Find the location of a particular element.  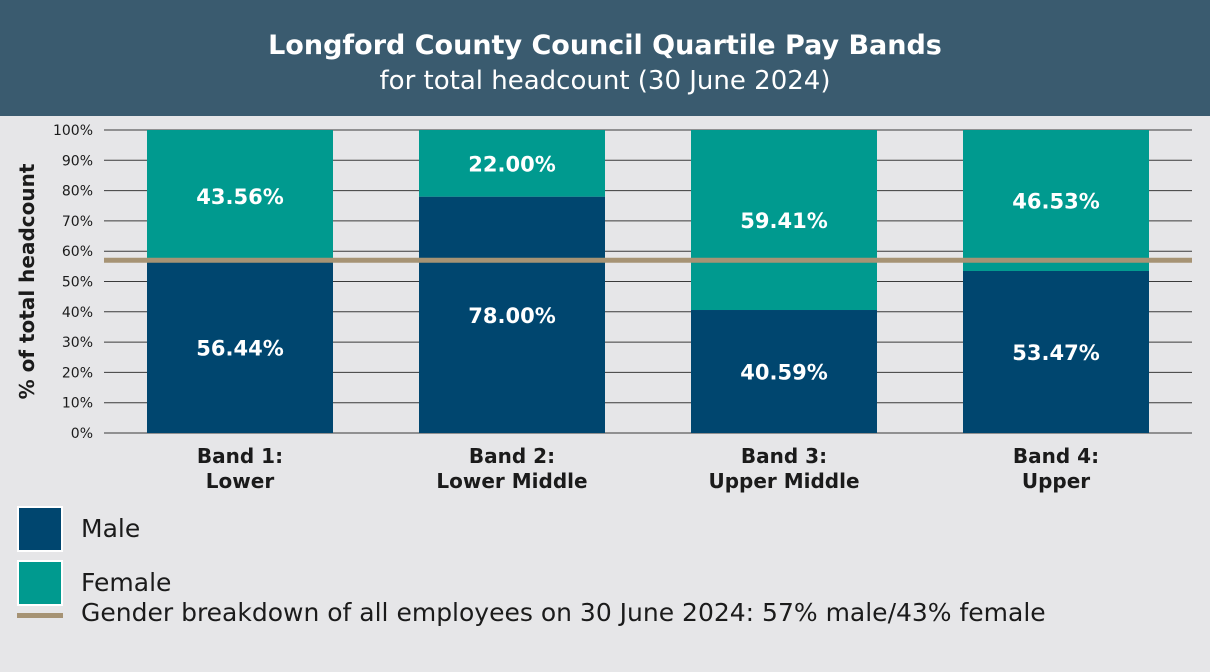

category-label: Lower is located at coordinates (240, 481).